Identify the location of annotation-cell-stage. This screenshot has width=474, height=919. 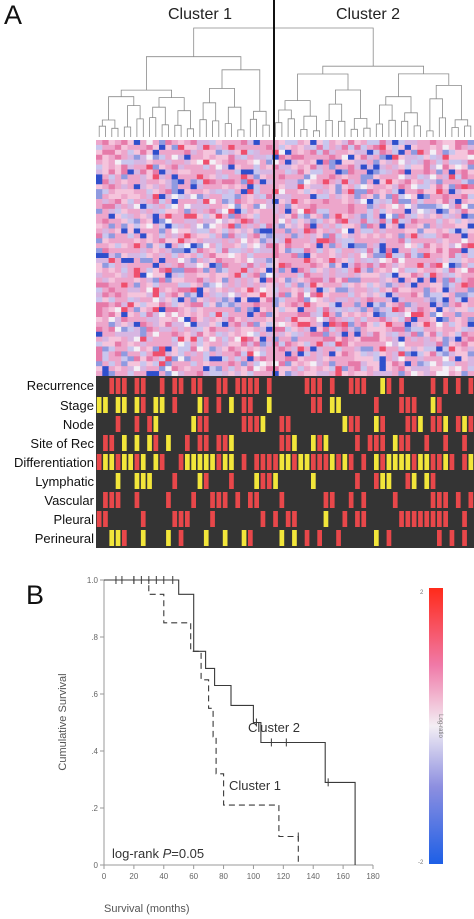
(105, 405).